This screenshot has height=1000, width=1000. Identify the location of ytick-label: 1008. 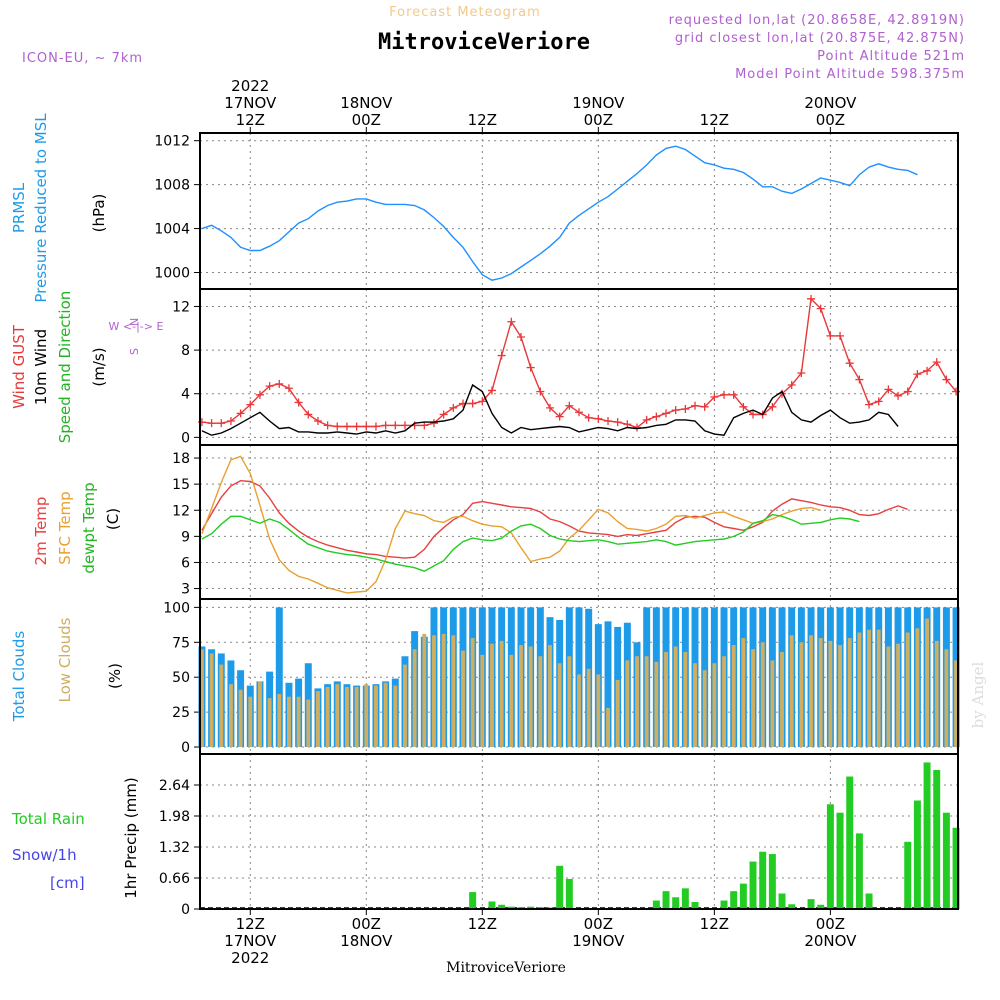
(172, 186).